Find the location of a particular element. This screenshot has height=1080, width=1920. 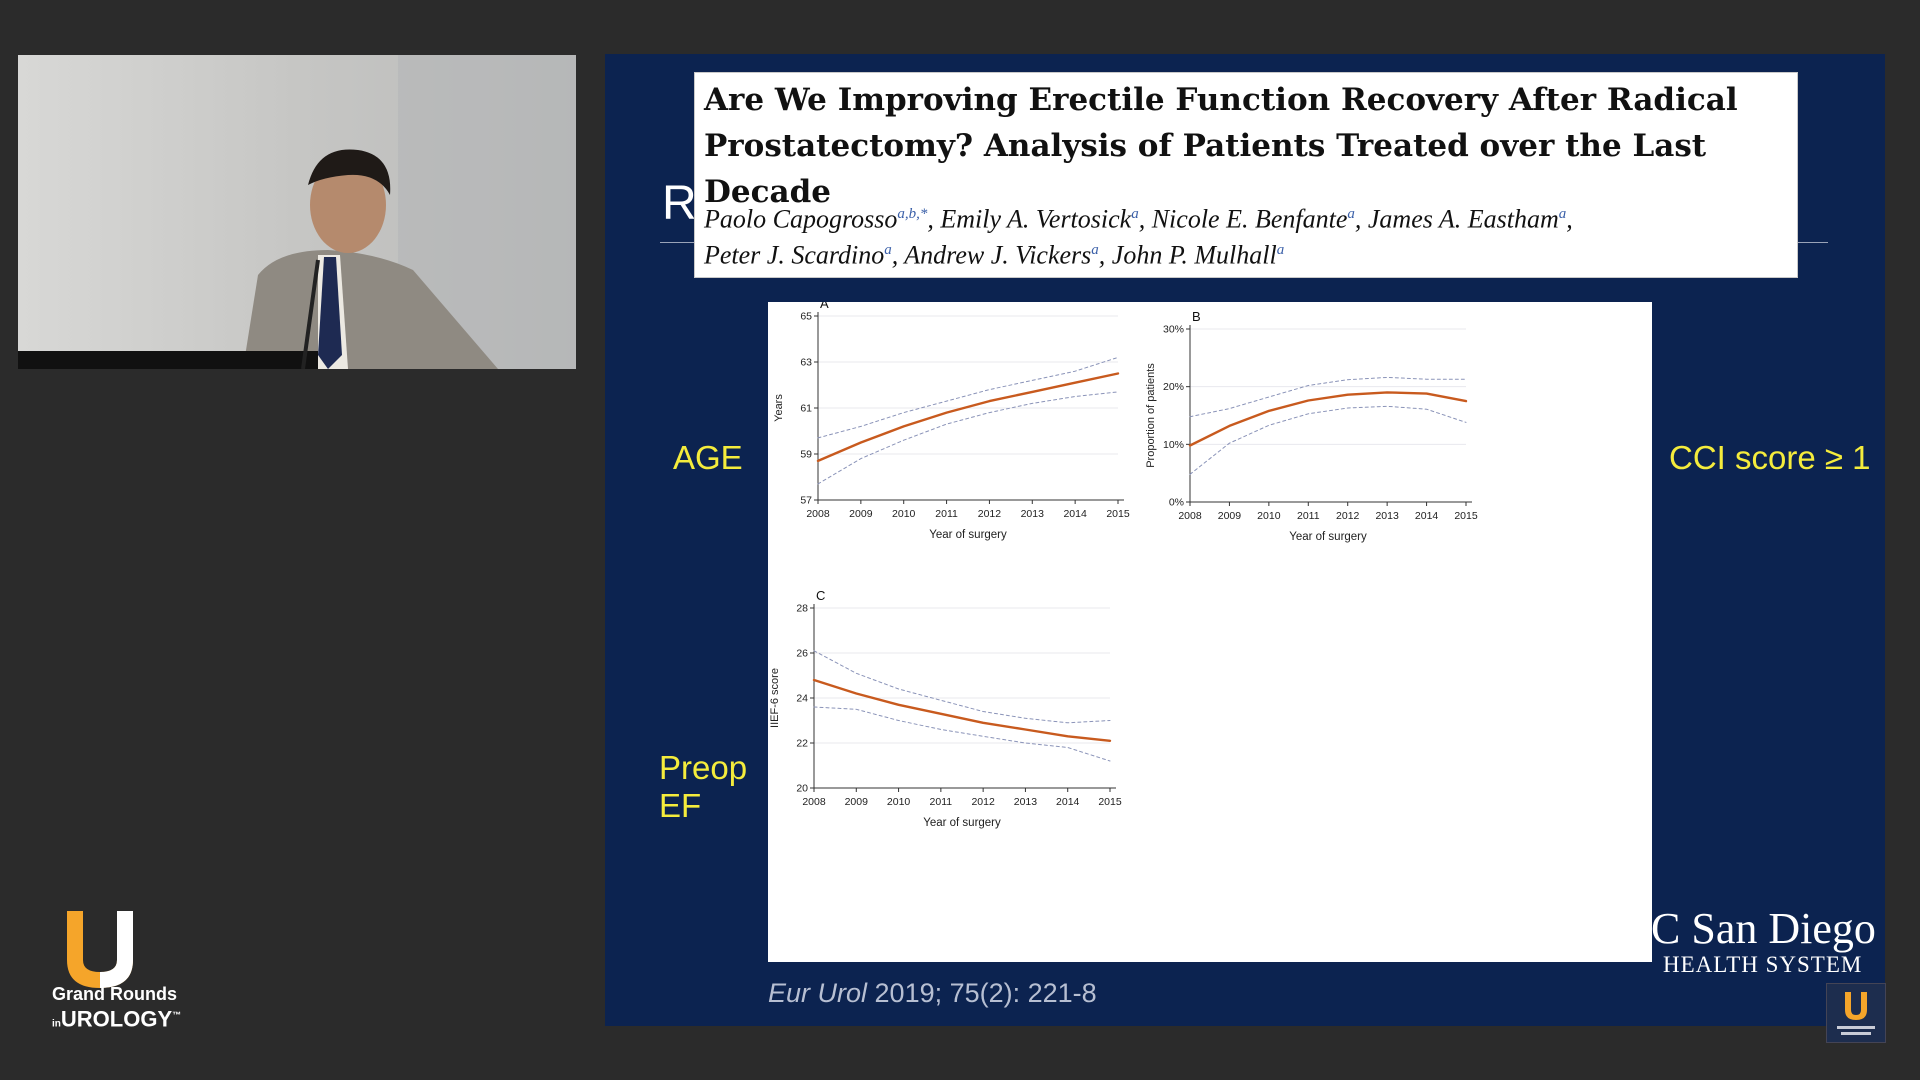

panel-letter: B is located at coordinates (1196, 316).